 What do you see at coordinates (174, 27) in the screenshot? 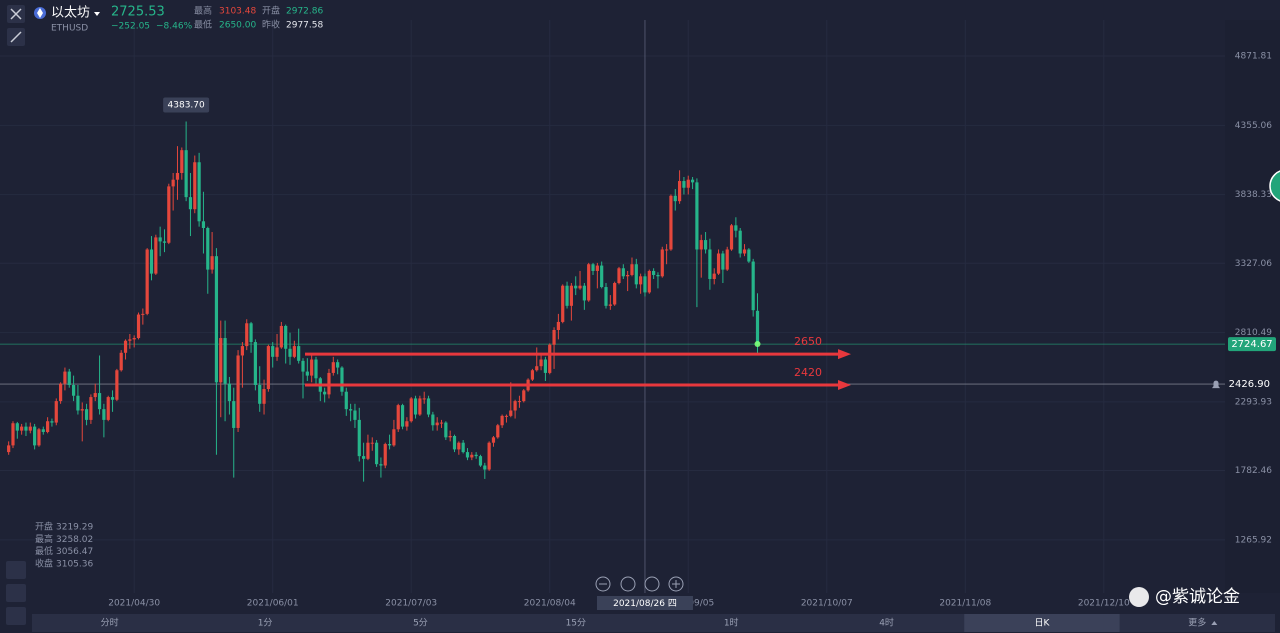
I see `change-pct: −8.46%` at bounding box center [174, 27].